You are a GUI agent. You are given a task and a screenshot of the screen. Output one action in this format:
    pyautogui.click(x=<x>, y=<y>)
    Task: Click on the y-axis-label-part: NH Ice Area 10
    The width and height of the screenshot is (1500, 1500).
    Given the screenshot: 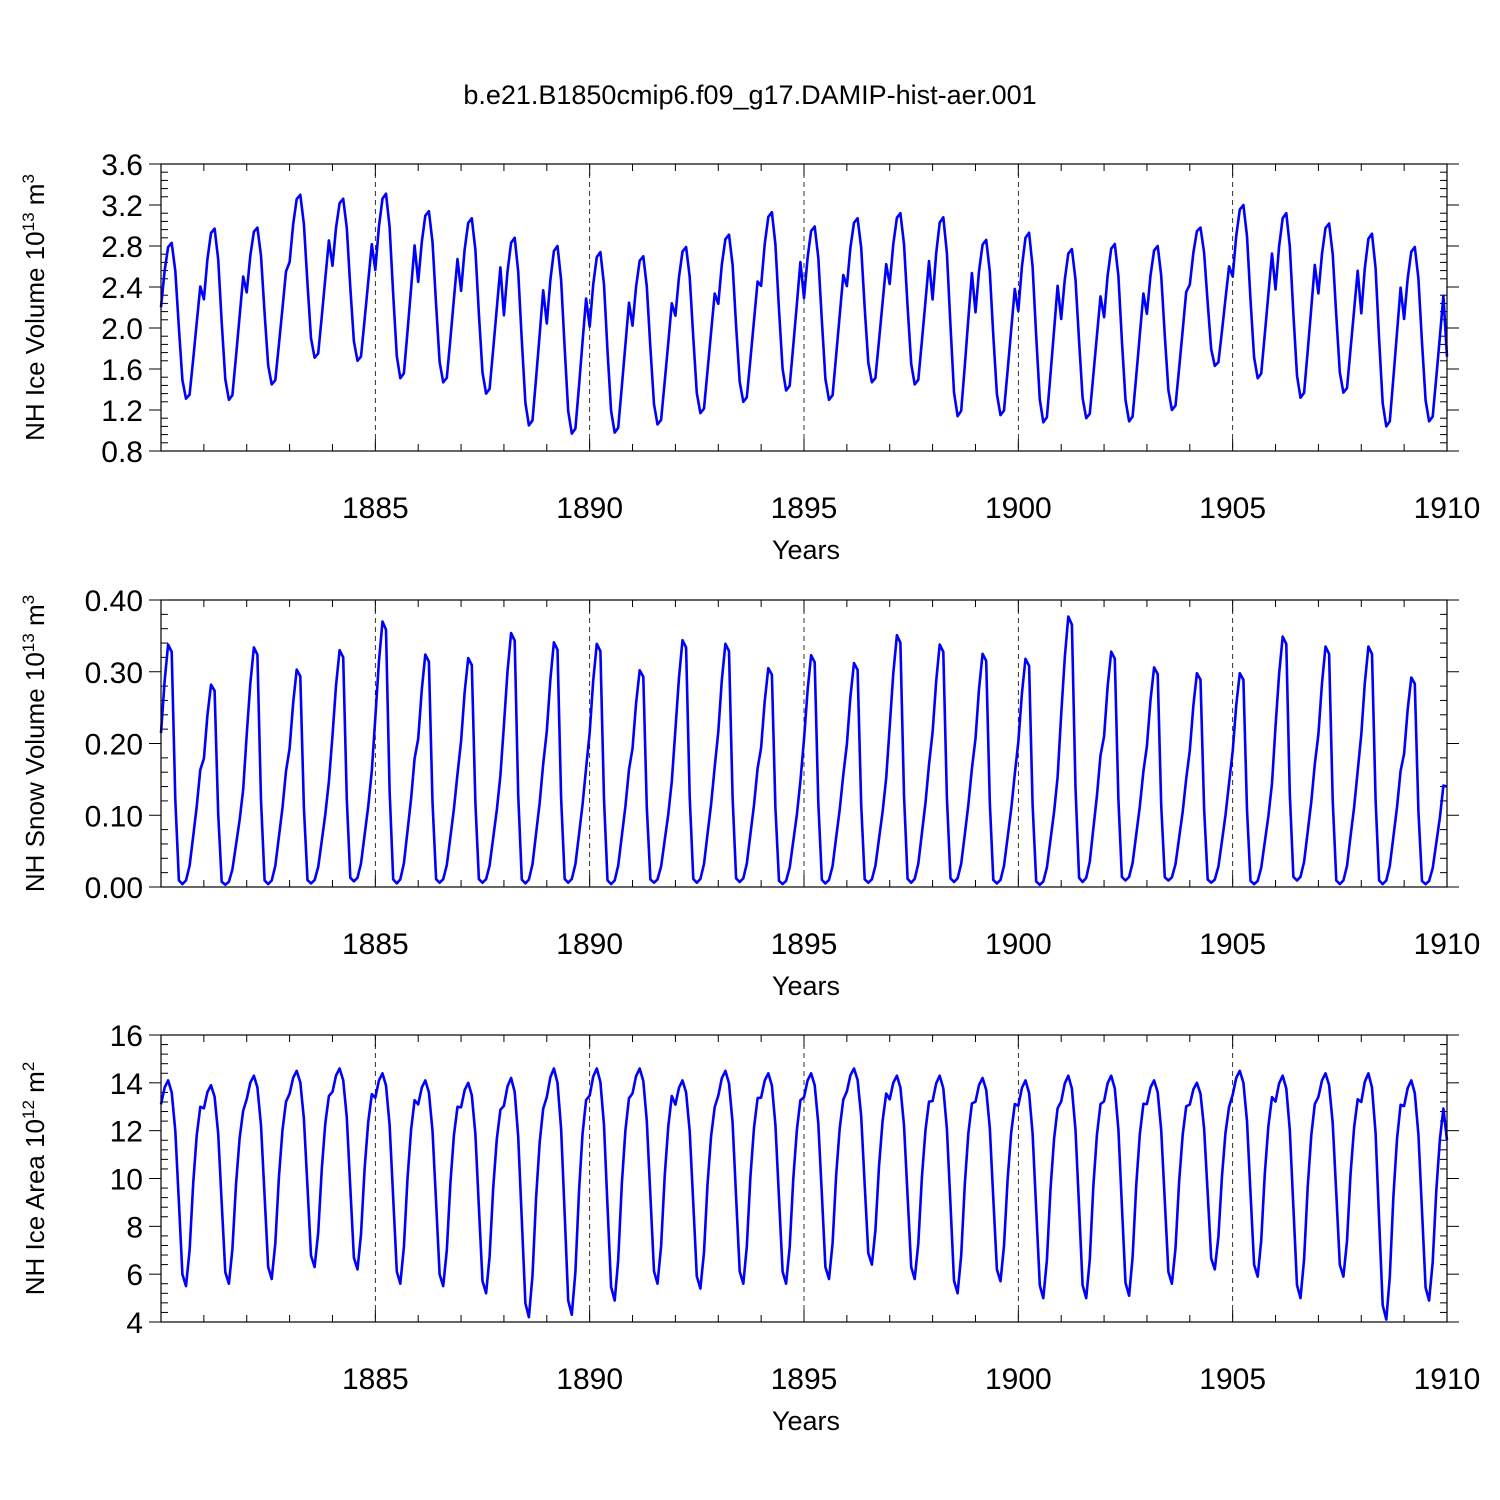 What is the action you would take?
    pyautogui.click(x=35, y=1207)
    